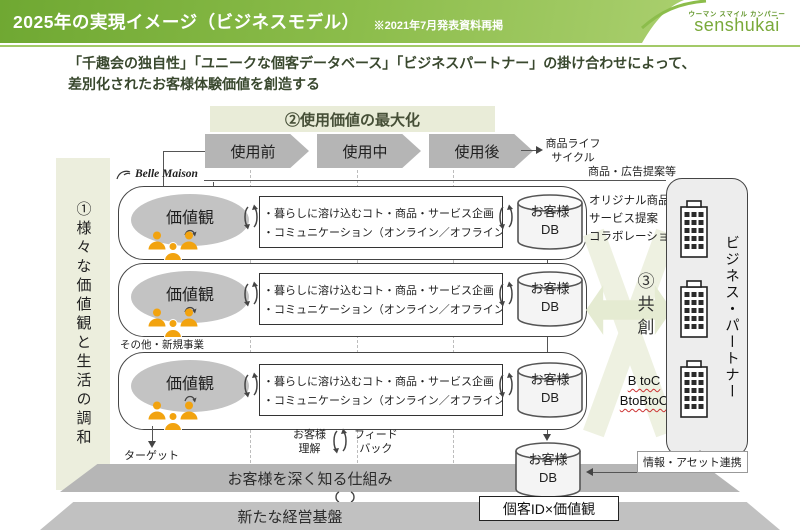 This screenshot has width=800, height=530. I want to click on left-rail-values-harmony: ①様々な価値観と生活の調和, so click(83, 324).